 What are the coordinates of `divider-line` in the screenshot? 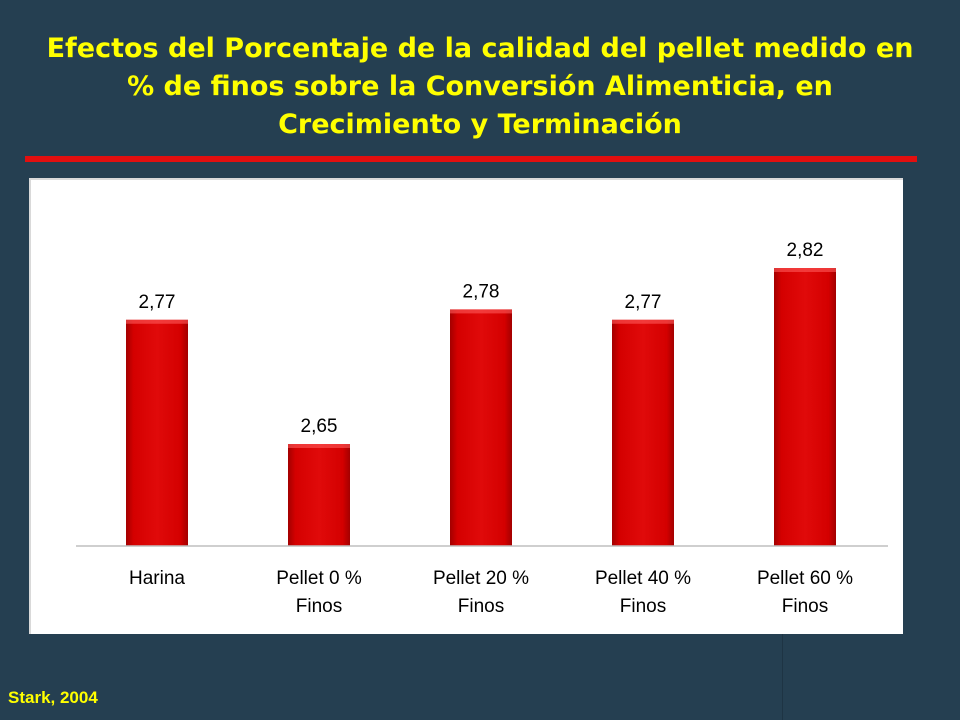 It's located at (782, 677).